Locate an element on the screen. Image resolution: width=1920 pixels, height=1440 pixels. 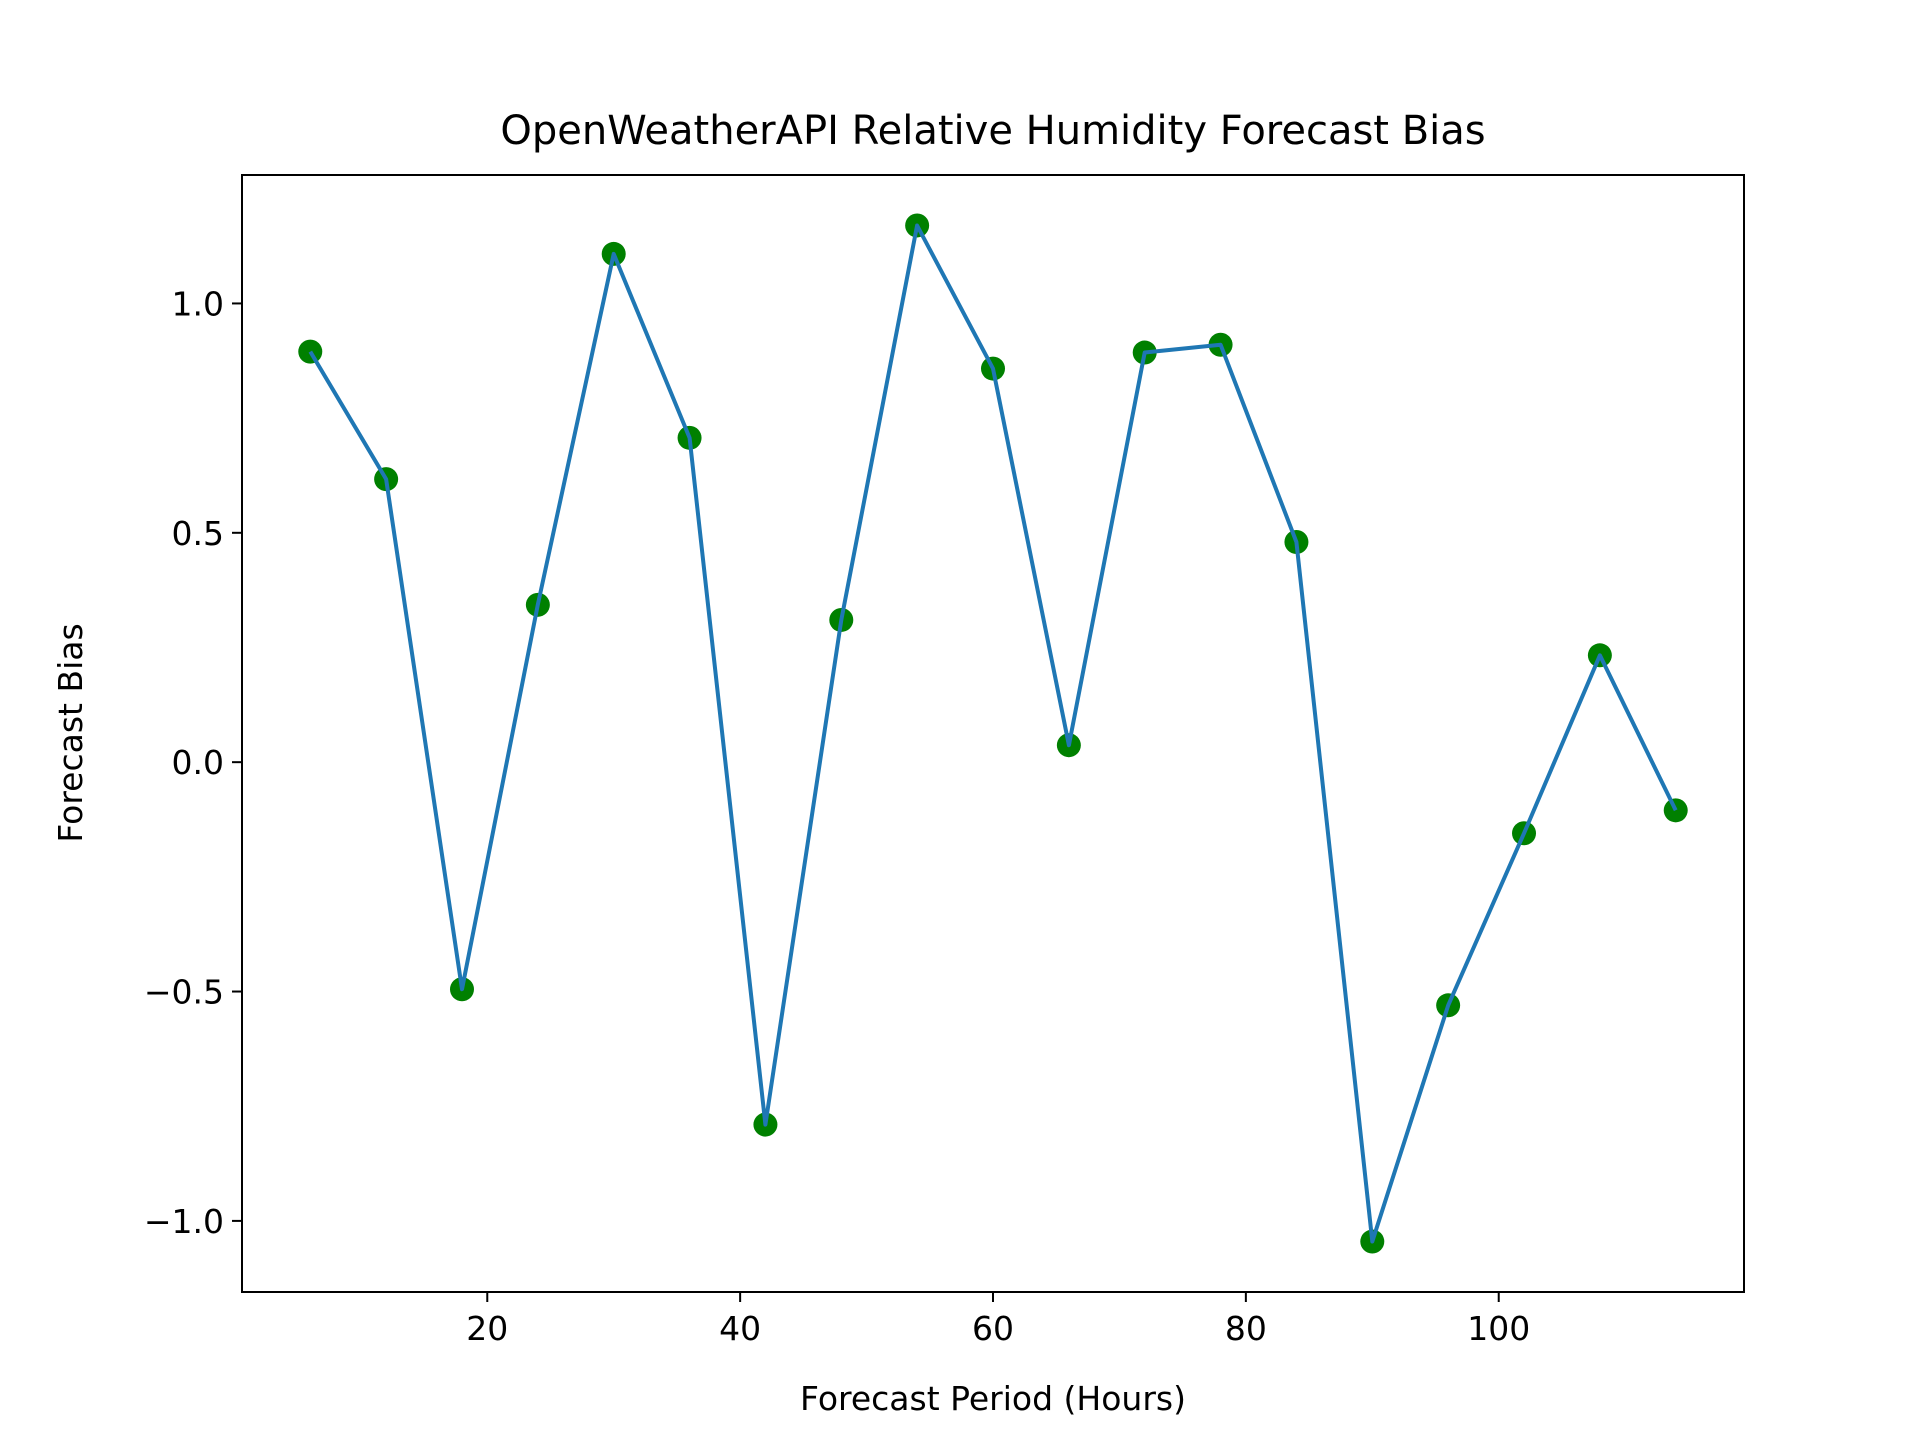
x-tick-label: 40 is located at coordinates (740, 1328).